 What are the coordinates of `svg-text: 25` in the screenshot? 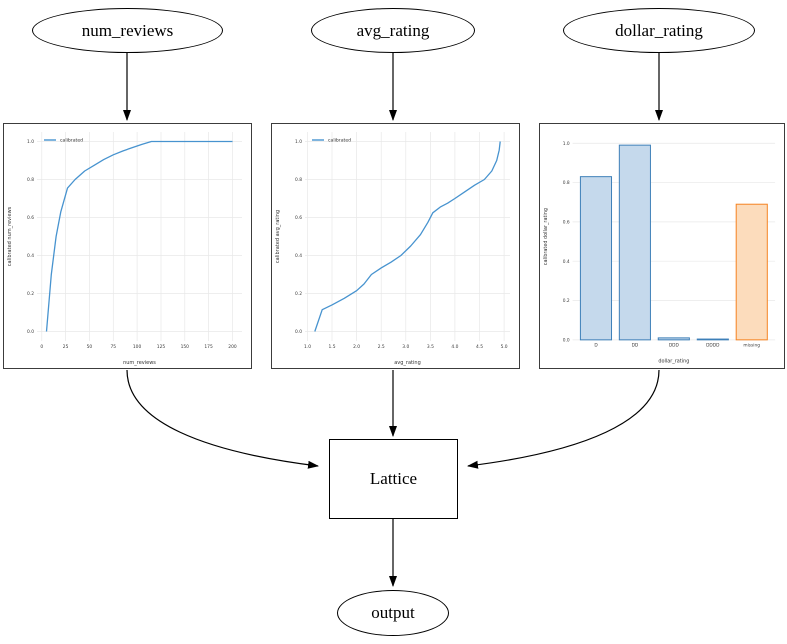 It's located at (66, 347).